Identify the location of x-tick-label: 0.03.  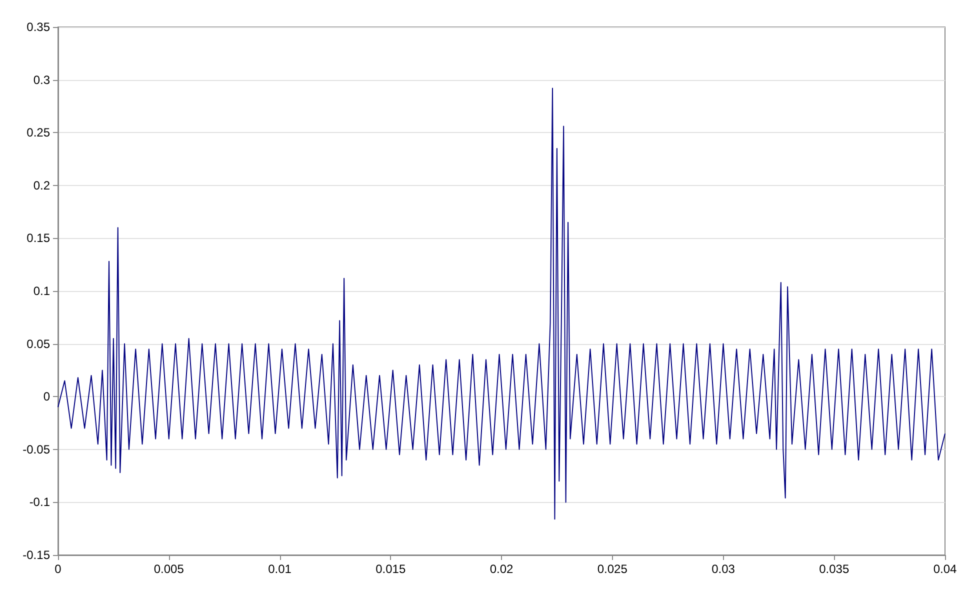
(724, 569).